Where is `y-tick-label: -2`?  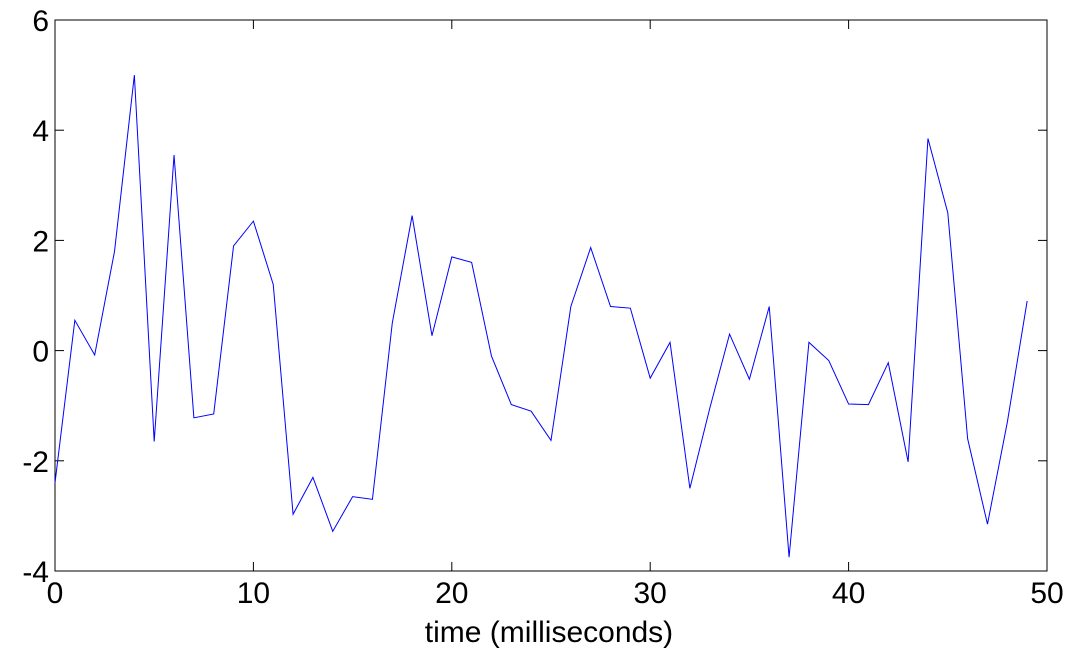
y-tick-label: -2 is located at coordinates (35, 462).